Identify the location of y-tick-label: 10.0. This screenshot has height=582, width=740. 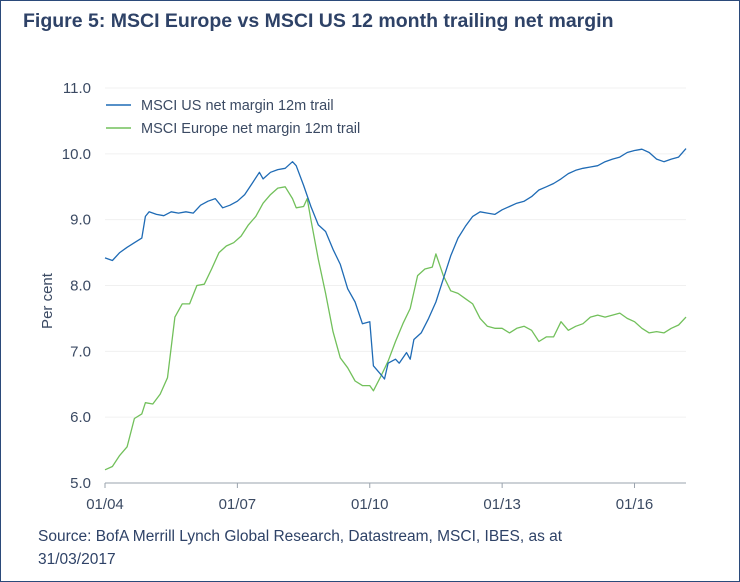
(76, 154).